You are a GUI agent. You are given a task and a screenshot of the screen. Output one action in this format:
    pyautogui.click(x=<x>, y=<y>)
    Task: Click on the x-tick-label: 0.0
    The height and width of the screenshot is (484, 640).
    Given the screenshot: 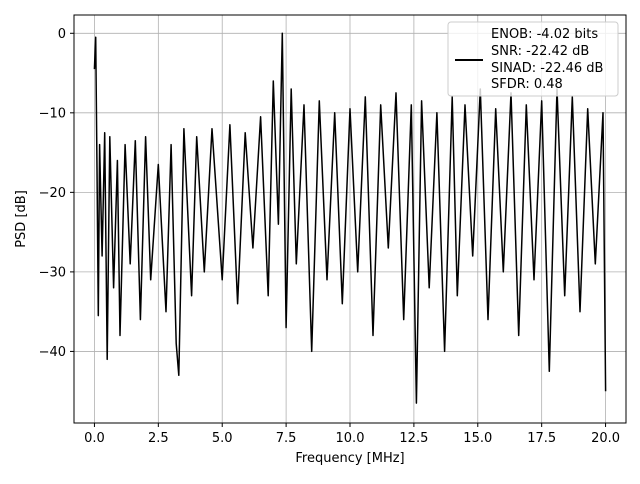 What is the action you would take?
    pyautogui.click(x=94, y=438)
    